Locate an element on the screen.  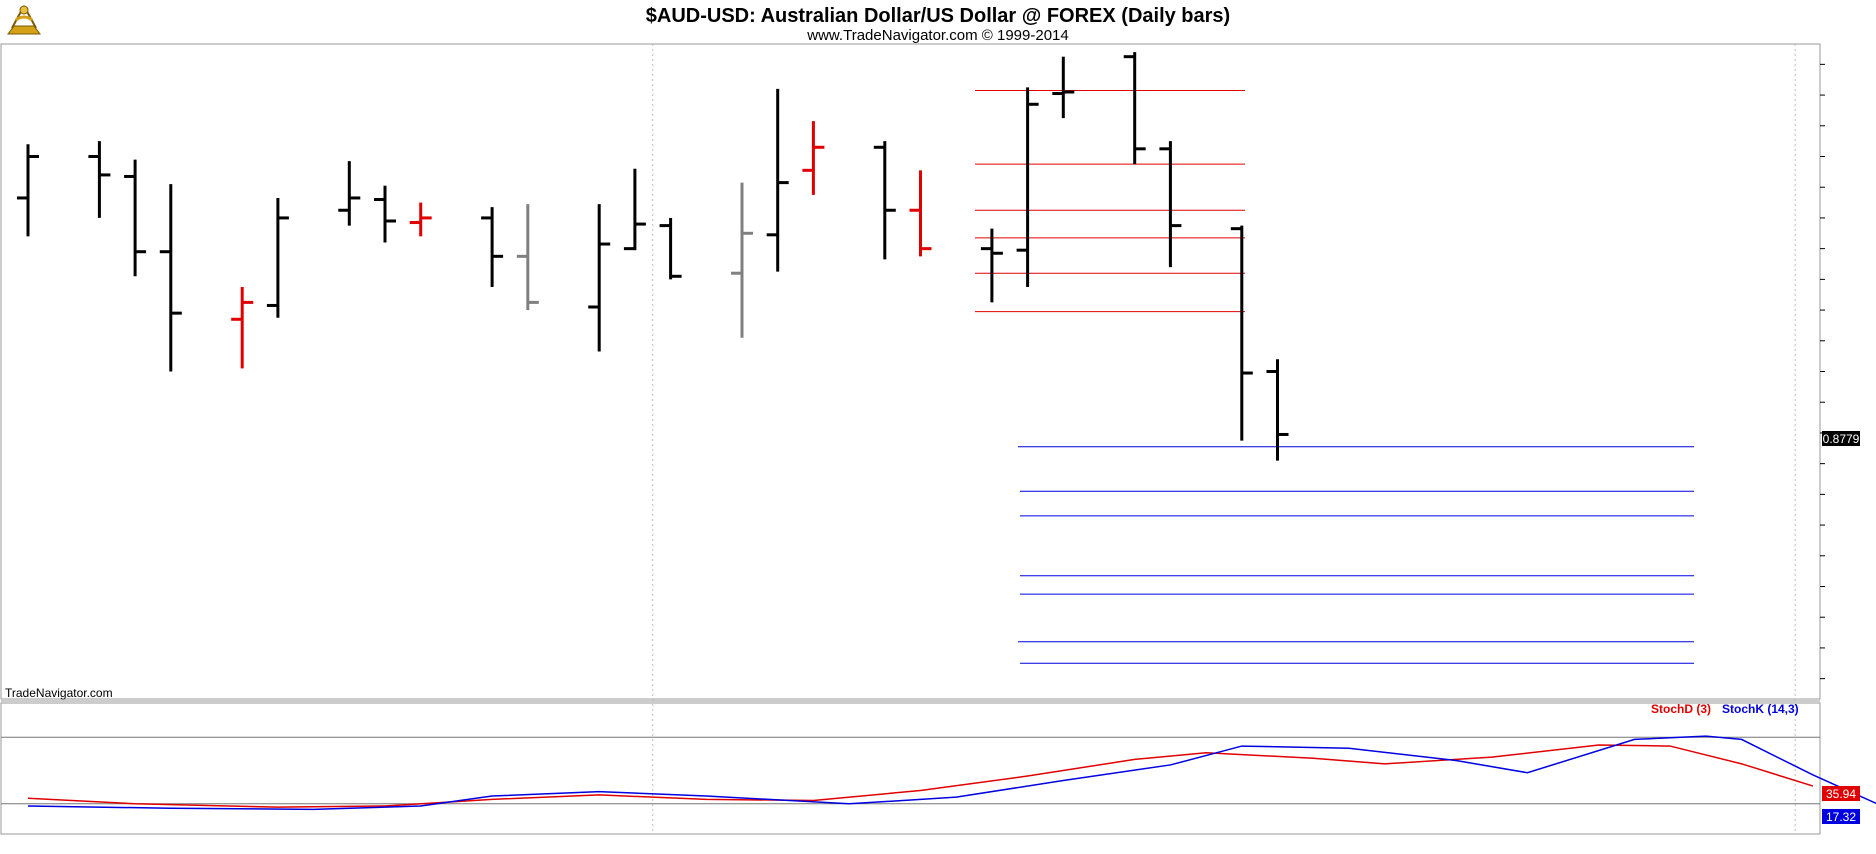
stoch-series is located at coordinates (951, 773).